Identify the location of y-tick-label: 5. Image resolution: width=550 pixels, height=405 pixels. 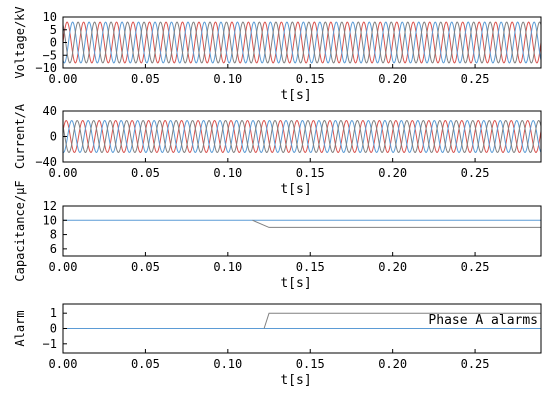
(53, 30).